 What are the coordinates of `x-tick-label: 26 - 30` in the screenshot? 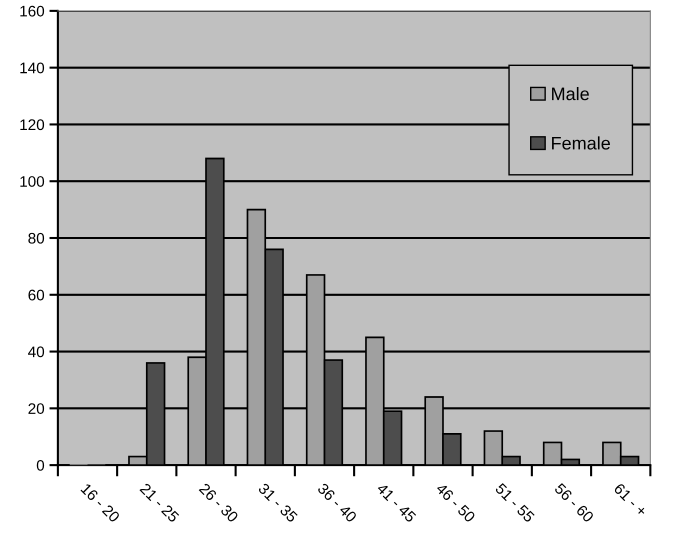 It's located at (218, 502).